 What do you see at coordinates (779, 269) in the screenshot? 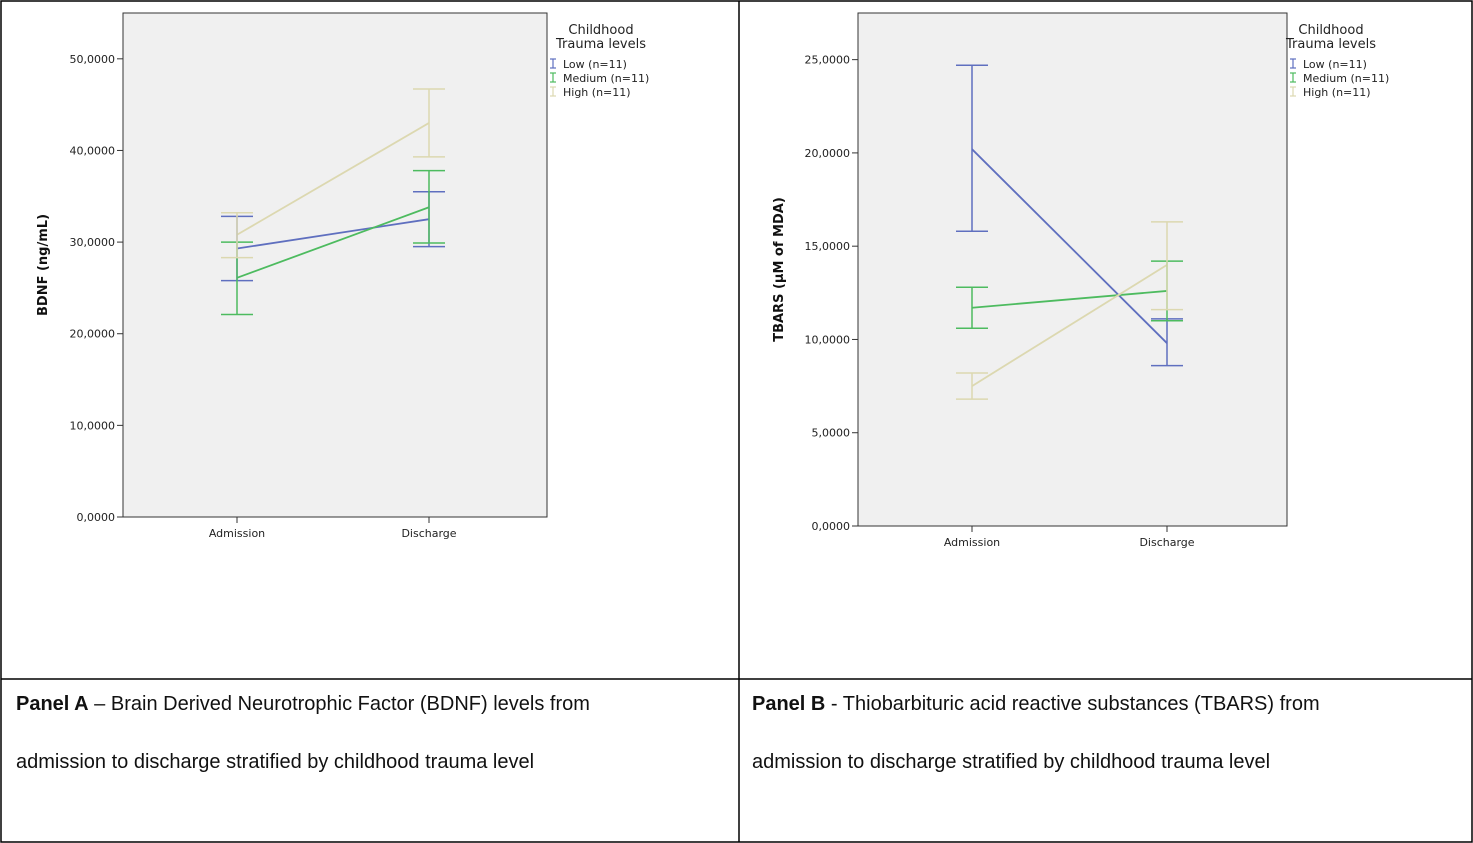
I see `y-axis-label: TBARS (µM of MDA)` at bounding box center [779, 269].